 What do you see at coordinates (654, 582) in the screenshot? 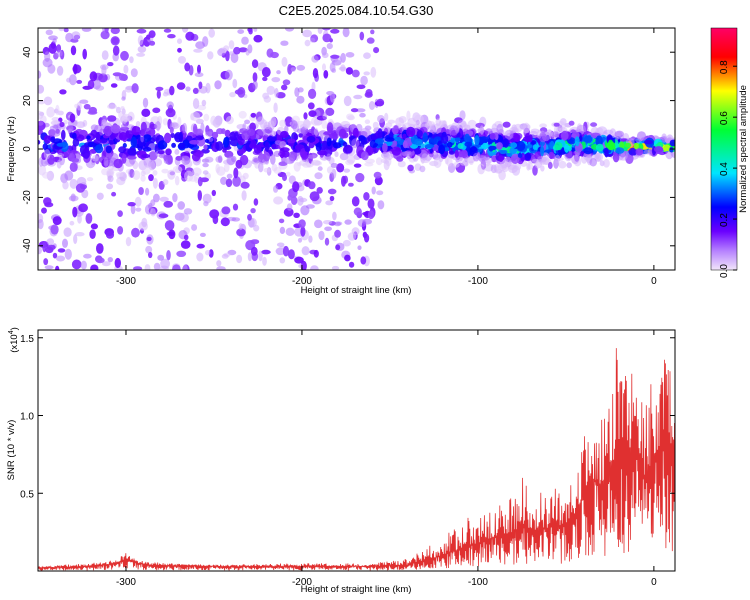
I see `snr-x-tick-label: 0` at bounding box center [654, 582].